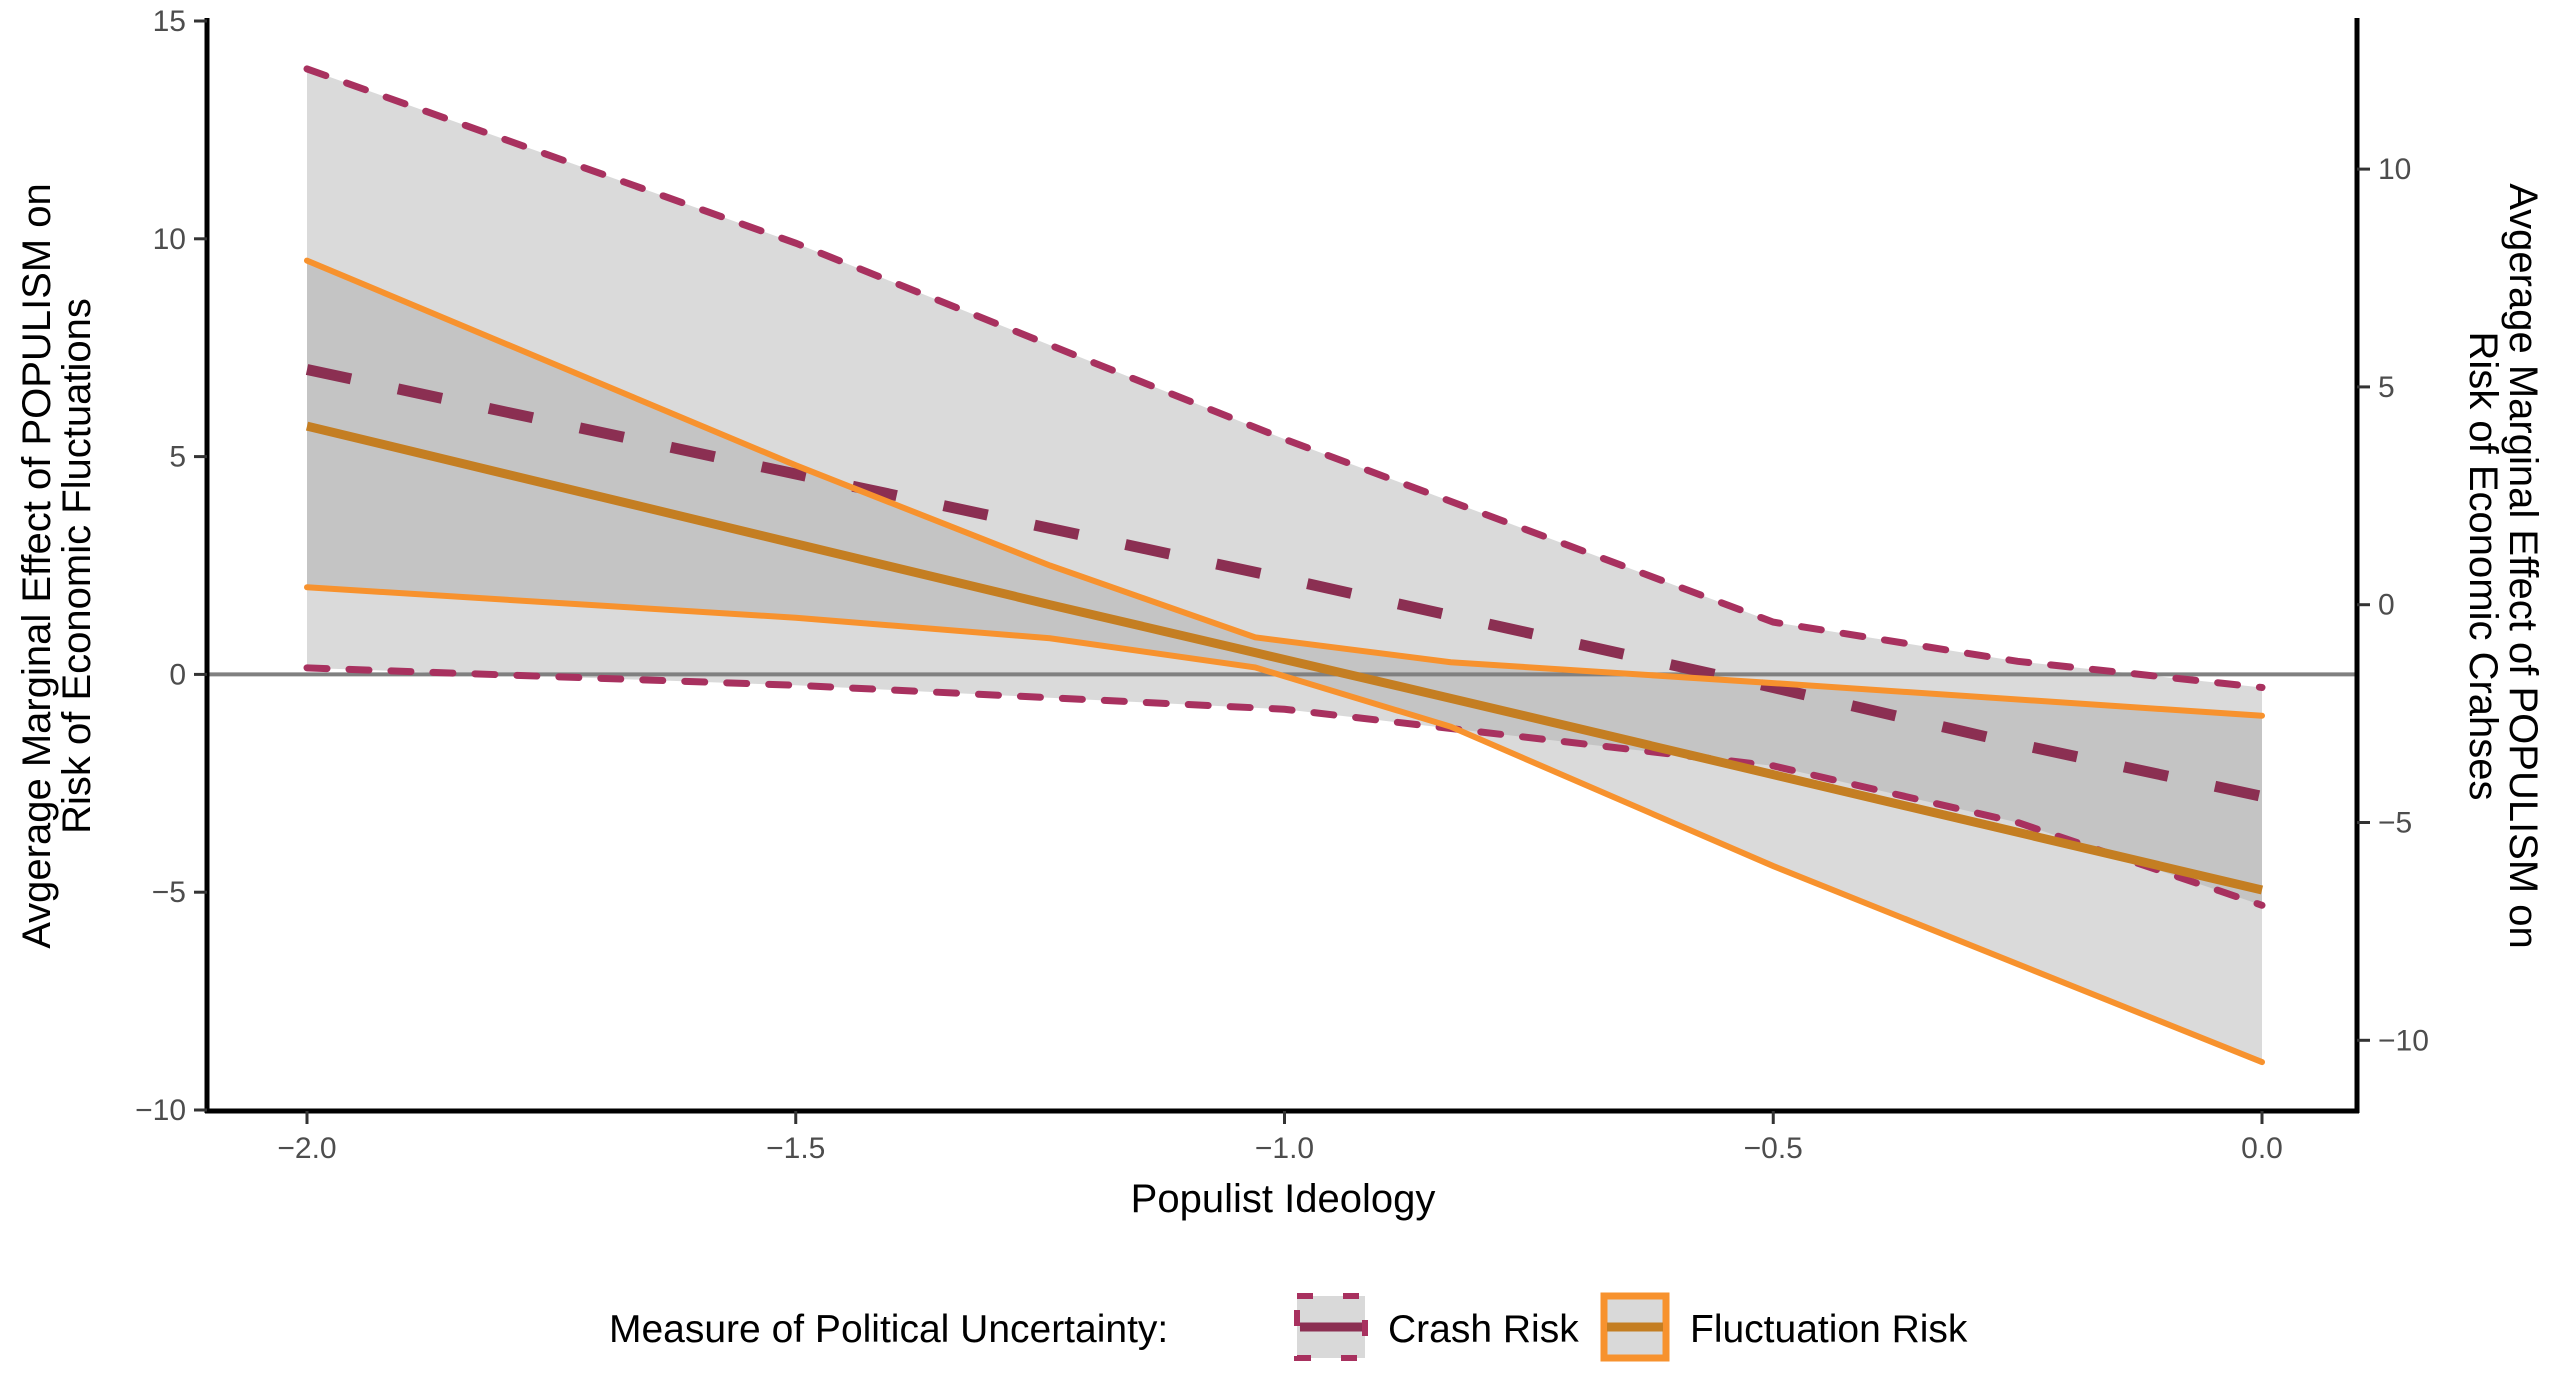 The width and height of the screenshot is (2560, 1378). I want to click on x-tick-label: −1.5, so click(795, 1148).